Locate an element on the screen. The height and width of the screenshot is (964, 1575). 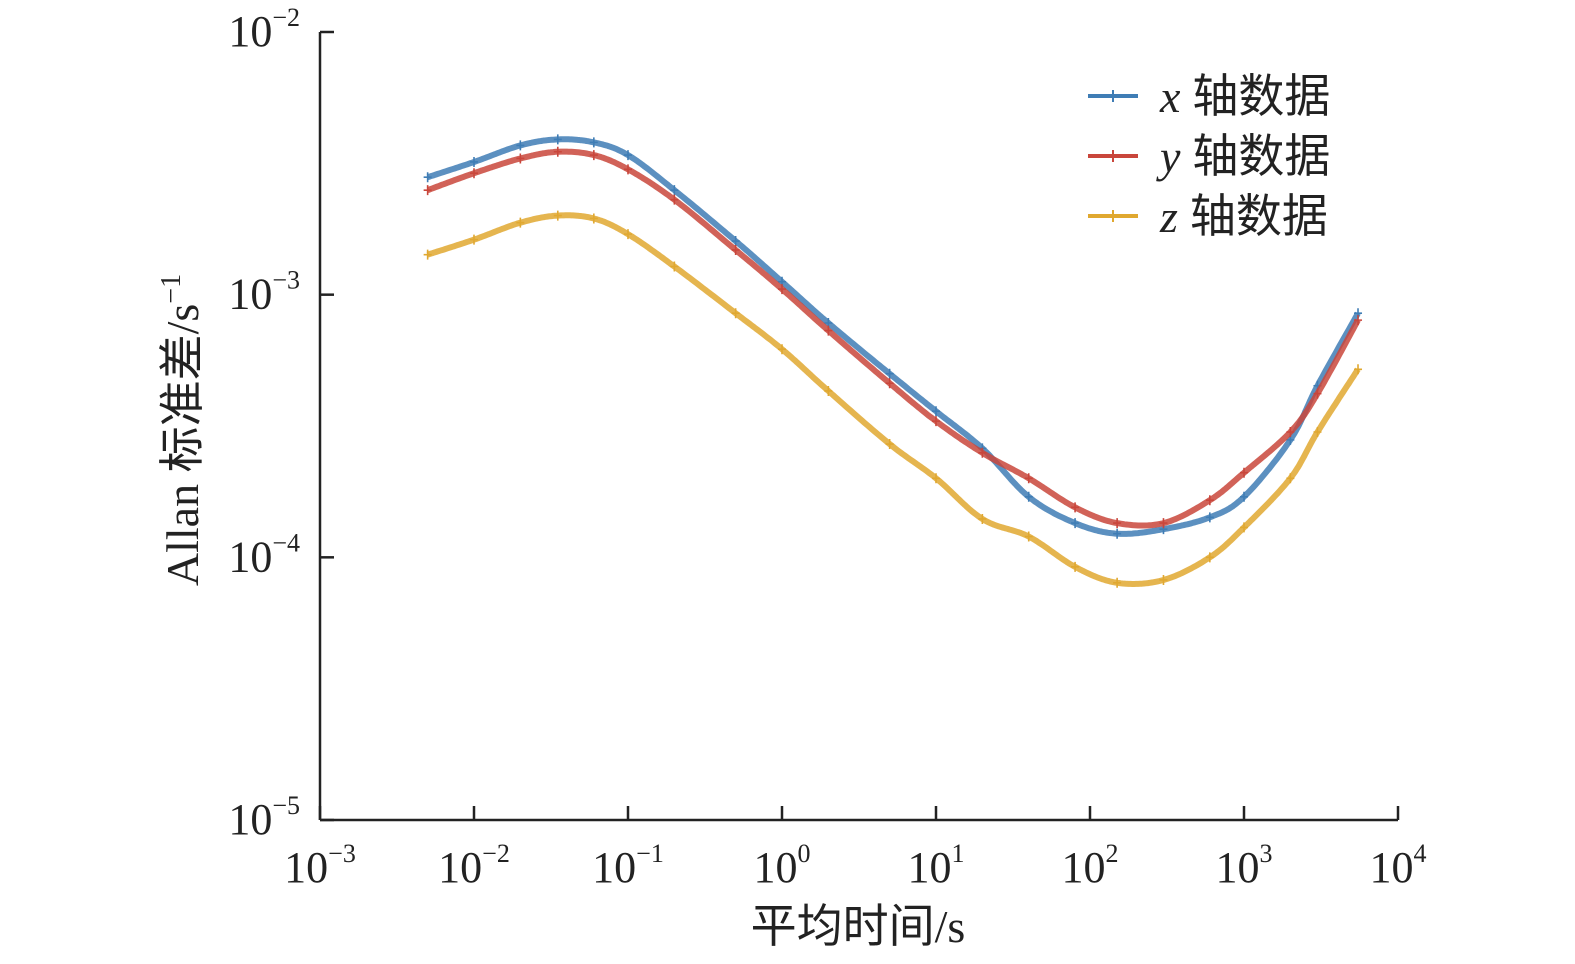
y-tick-label: 10⁻⁴ is located at coordinates (264, 554).